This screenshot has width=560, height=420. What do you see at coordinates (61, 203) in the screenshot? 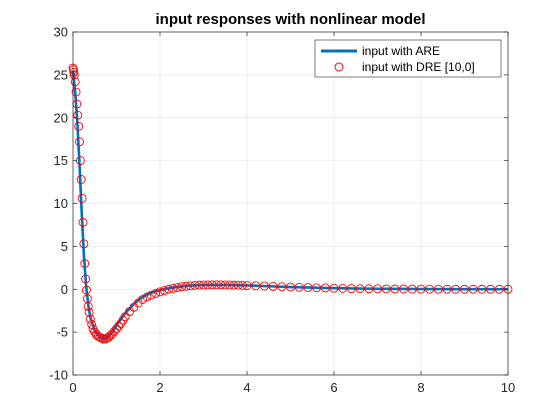
I see `y-tick-label: 10` at bounding box center [61, 203].